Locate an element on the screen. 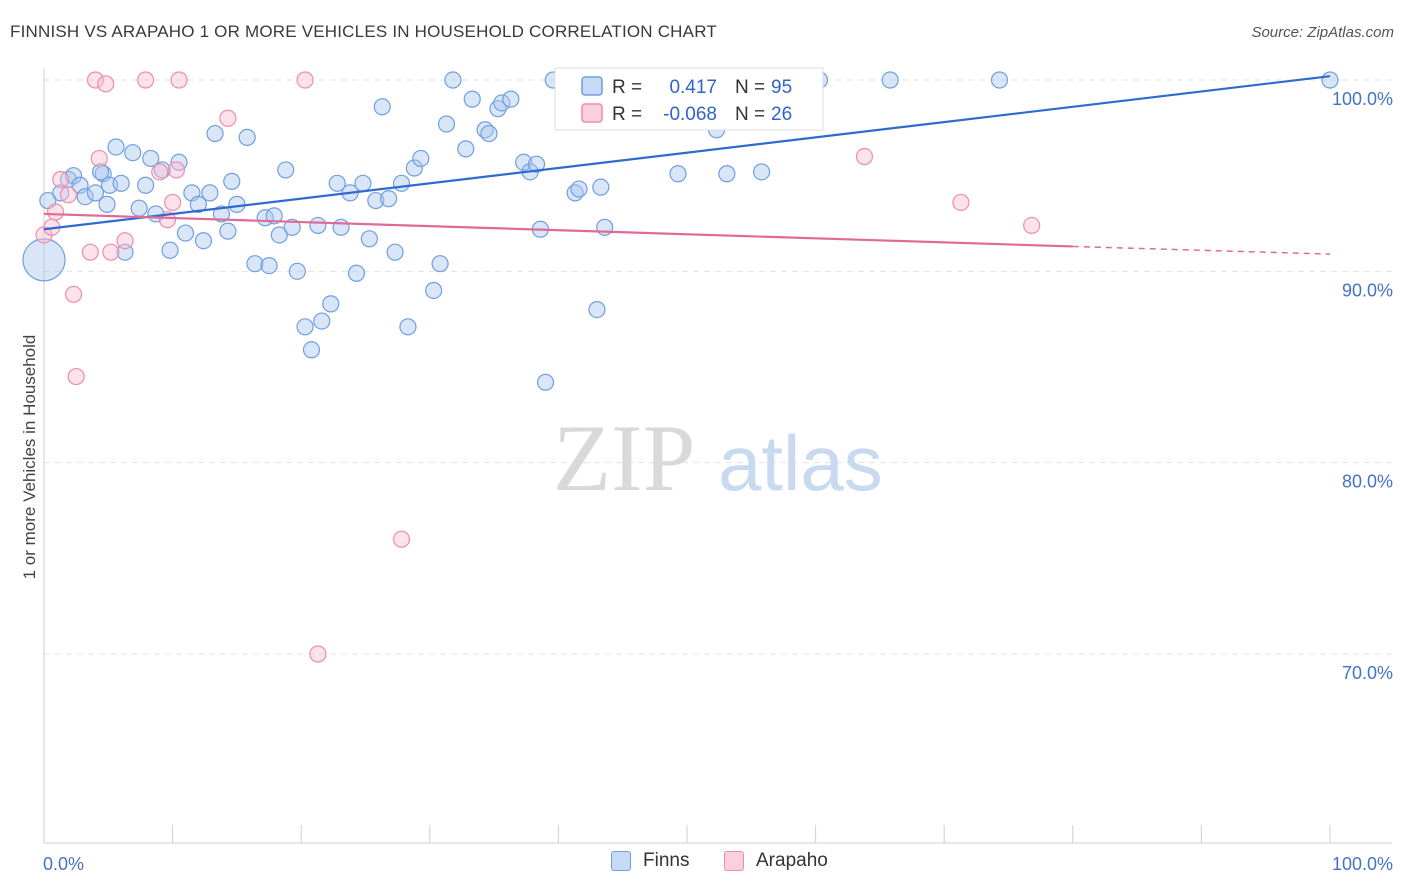 This screenshot has height=892, width=1406. trend-line-arapaho is located at coordinates (558, 230).